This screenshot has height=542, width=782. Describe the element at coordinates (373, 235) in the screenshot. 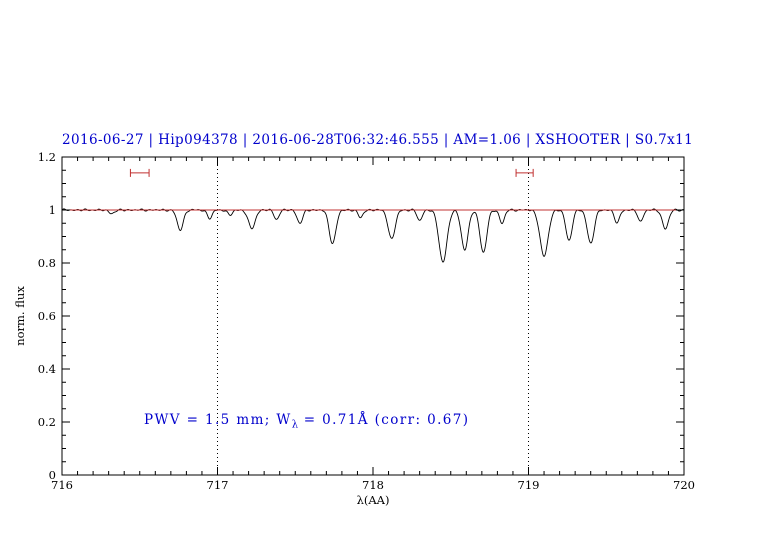

I see `spectrum-line` at that location.